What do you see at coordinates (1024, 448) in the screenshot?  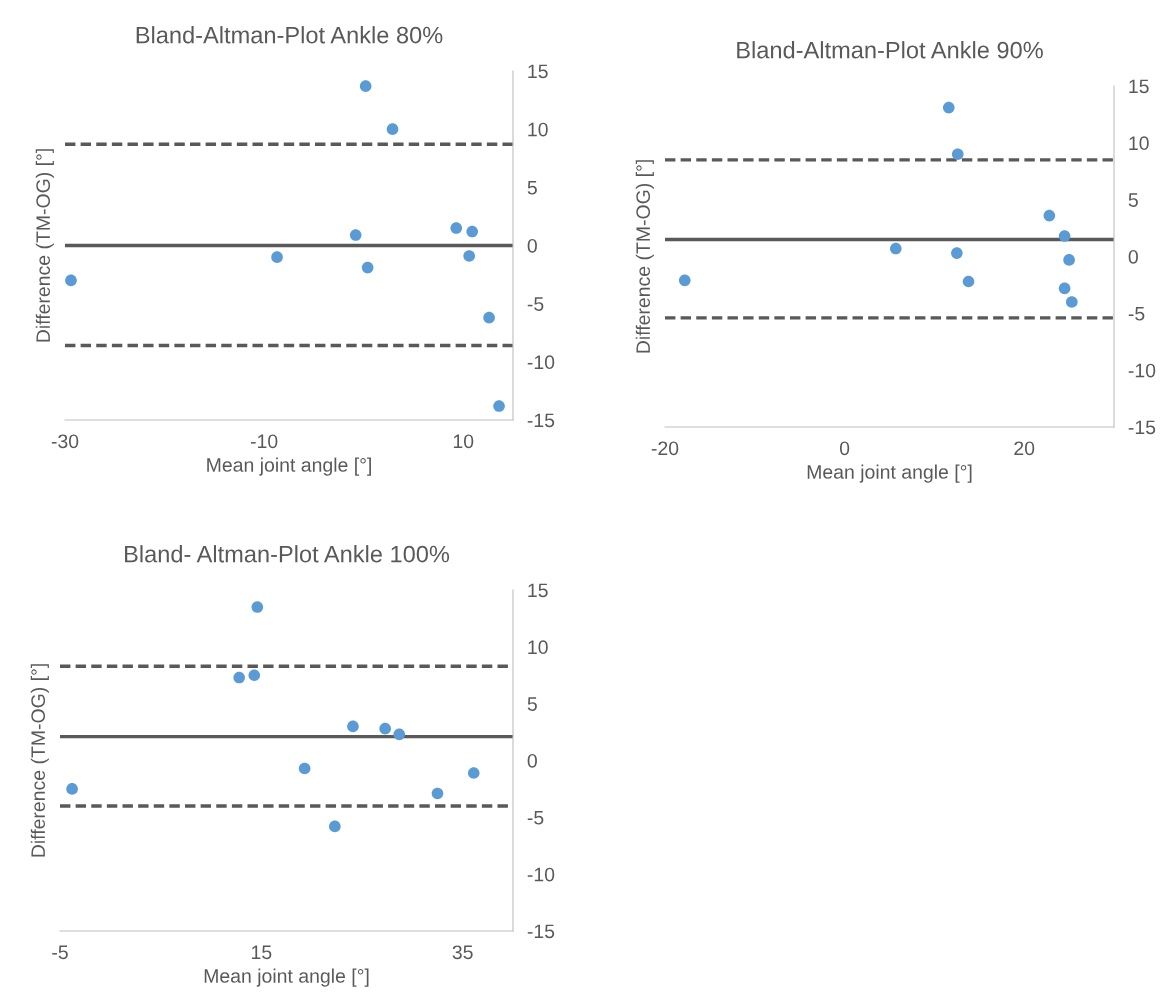 I see `x-tick-label: 20` at bounding box center [1024, 448].